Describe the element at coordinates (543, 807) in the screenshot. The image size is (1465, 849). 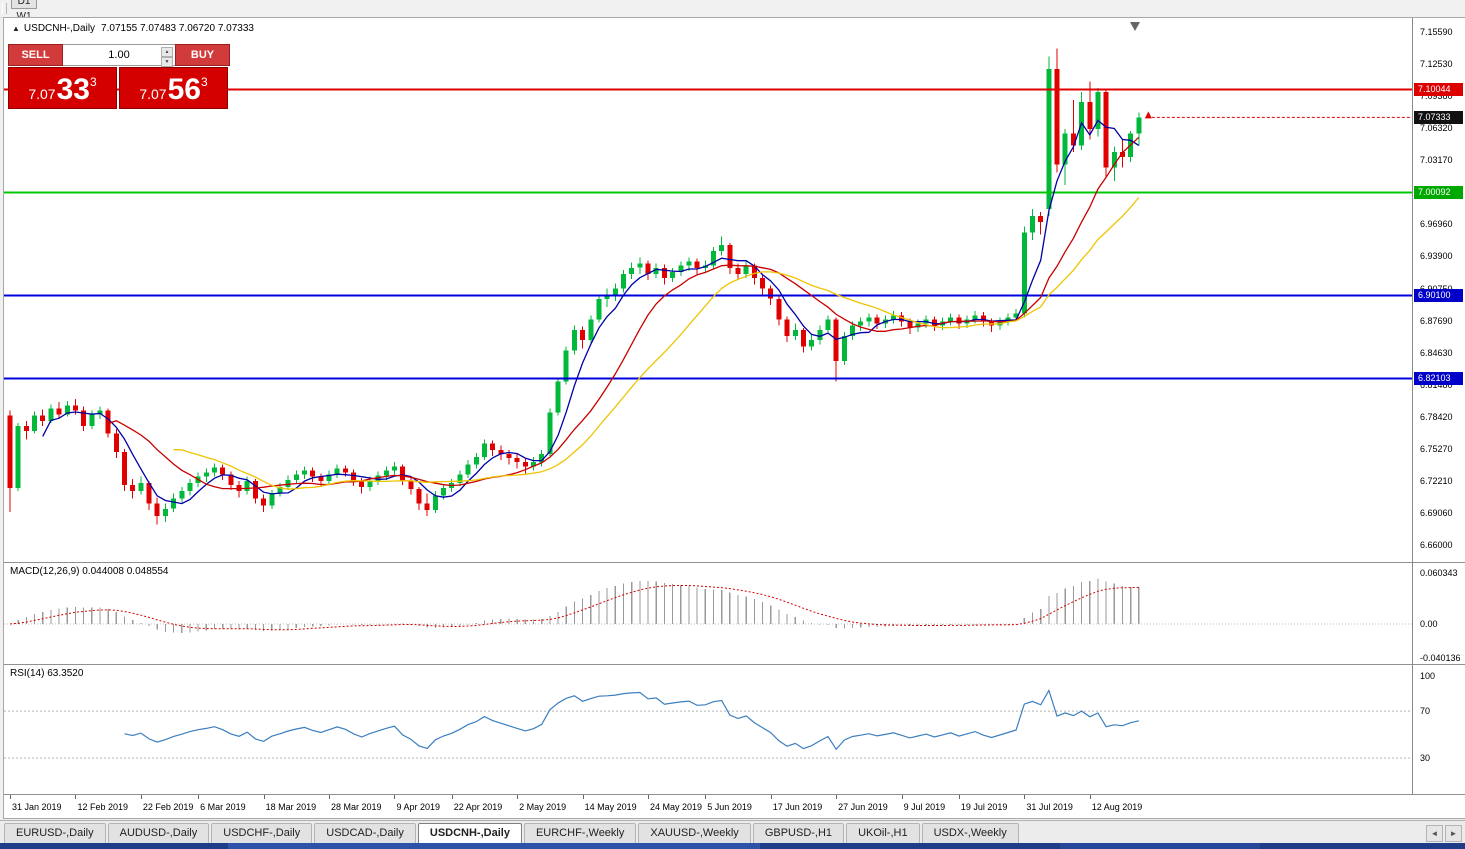
I see `date-axis-label: 2 May 2019` at that location.